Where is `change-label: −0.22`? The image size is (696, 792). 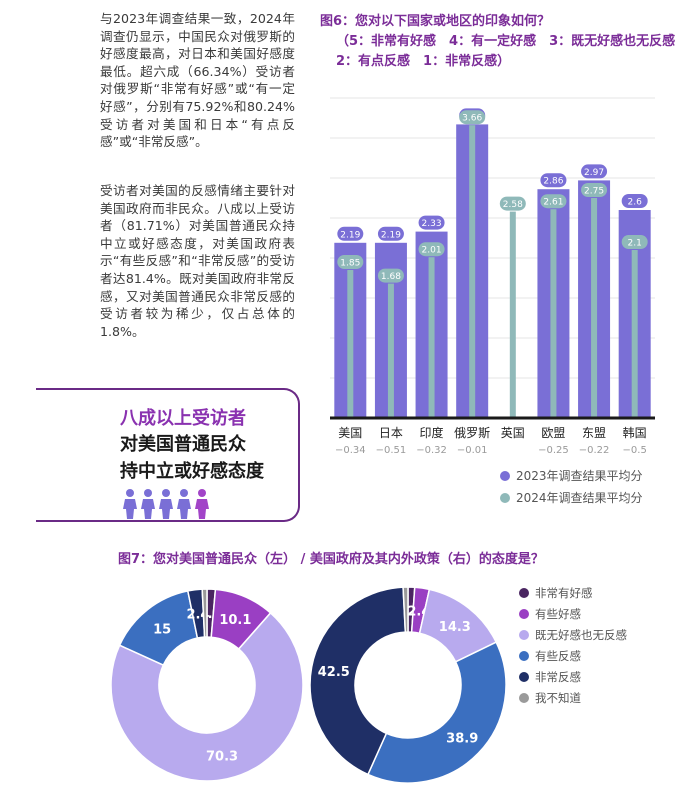
change-label: −0.22 is located at coordinates (594, 450).